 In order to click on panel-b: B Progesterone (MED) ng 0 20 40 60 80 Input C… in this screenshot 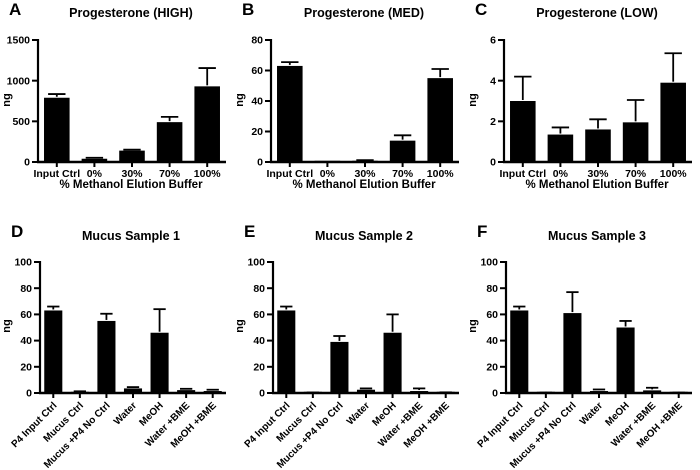, I will do `click(350, 105)`.